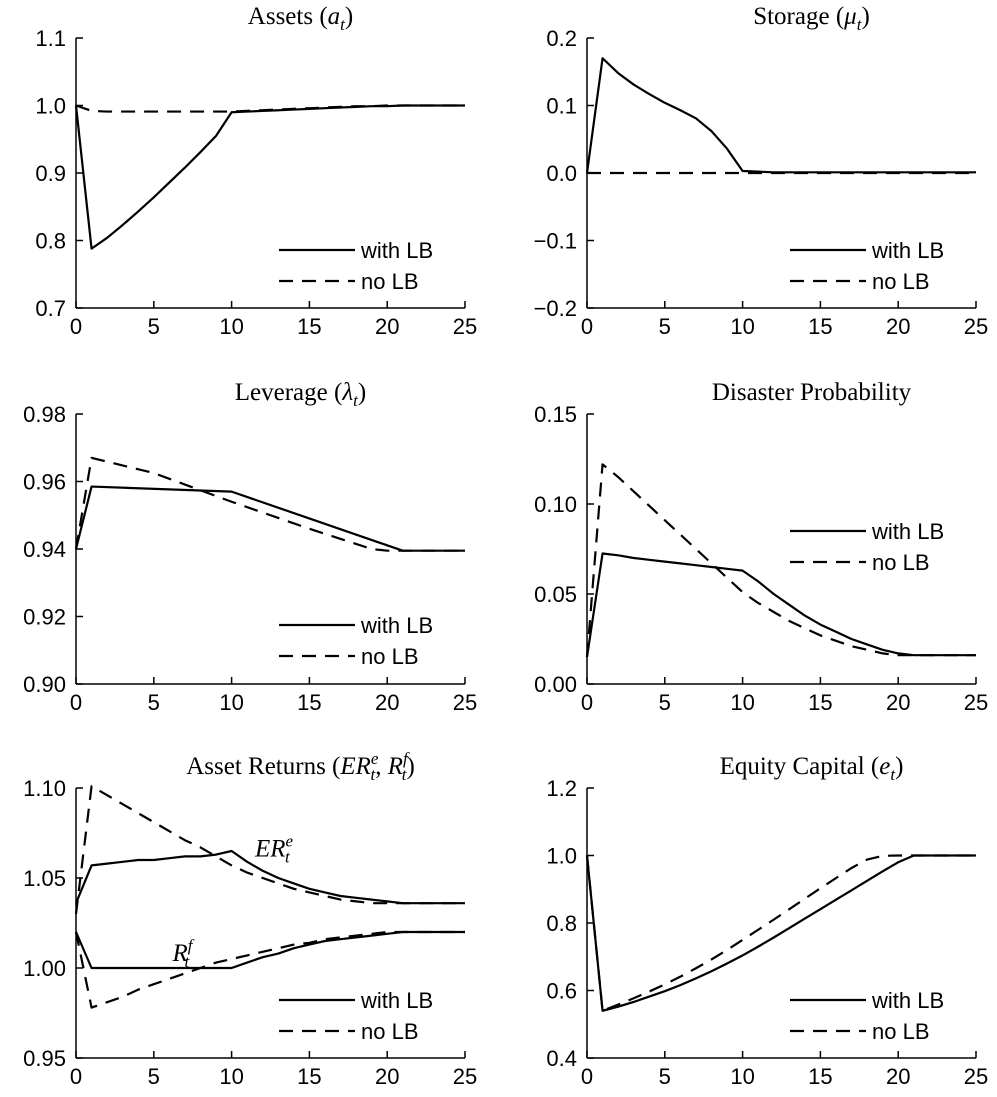 This screenshot has width=997, height=1097. What do you see at coordinates (50, 173) in the screenshot?
I see `y-tick-label: 0.9` at bounding box center [50, 173].